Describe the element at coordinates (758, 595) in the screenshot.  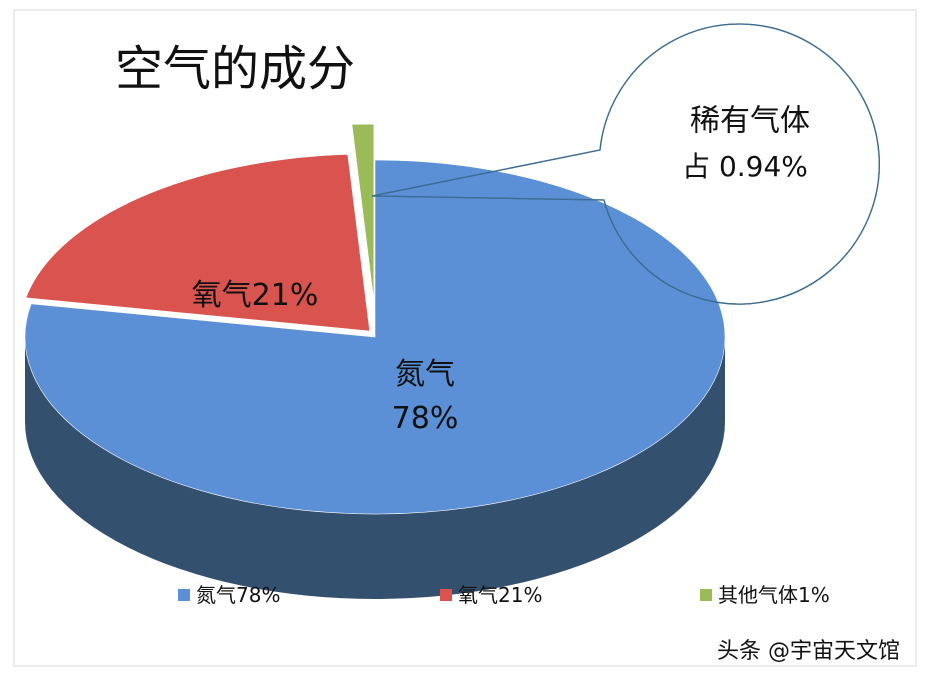
I see `legend-label-part: 其他气体` at that location.